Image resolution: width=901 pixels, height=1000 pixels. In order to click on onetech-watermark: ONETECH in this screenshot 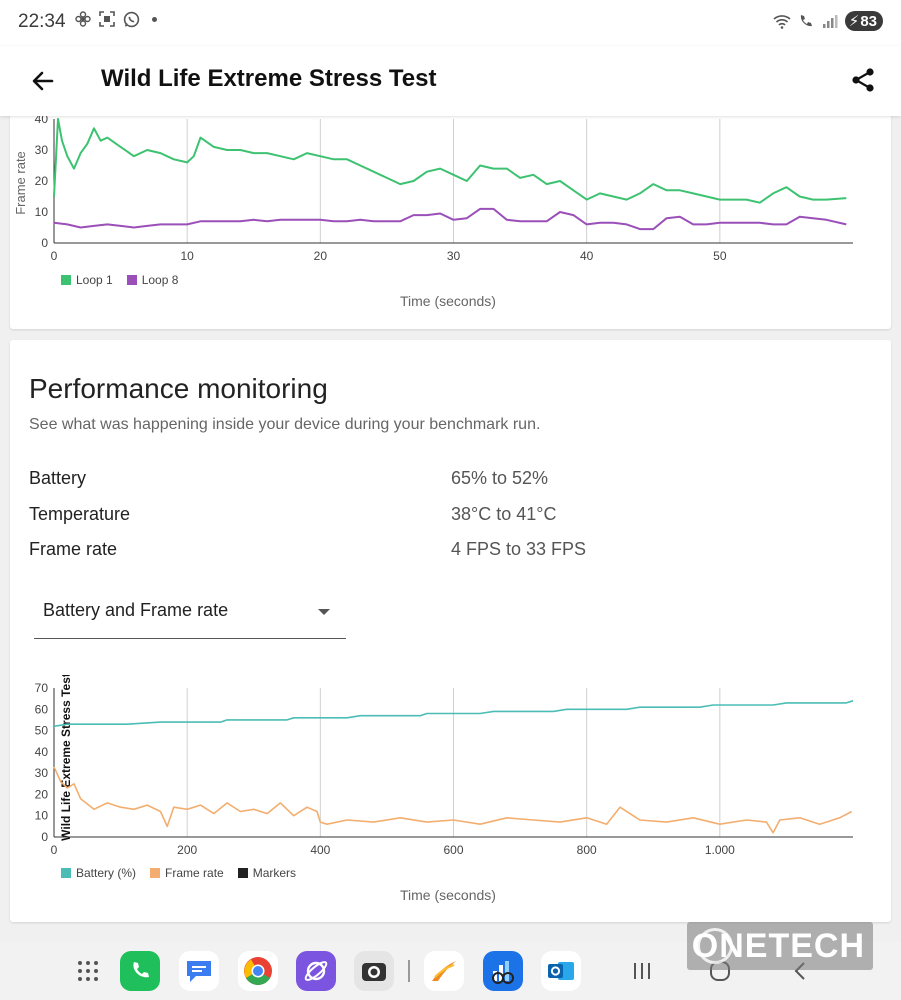, I will do `click(780, 946)`.